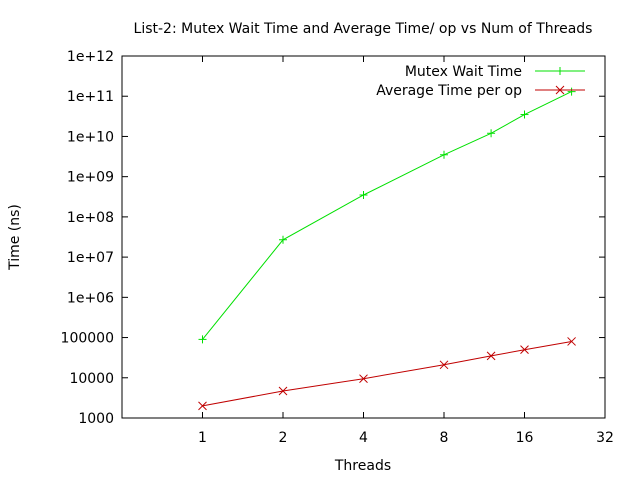  I want to click on y-tick-label: 100000, so click(87, 339).